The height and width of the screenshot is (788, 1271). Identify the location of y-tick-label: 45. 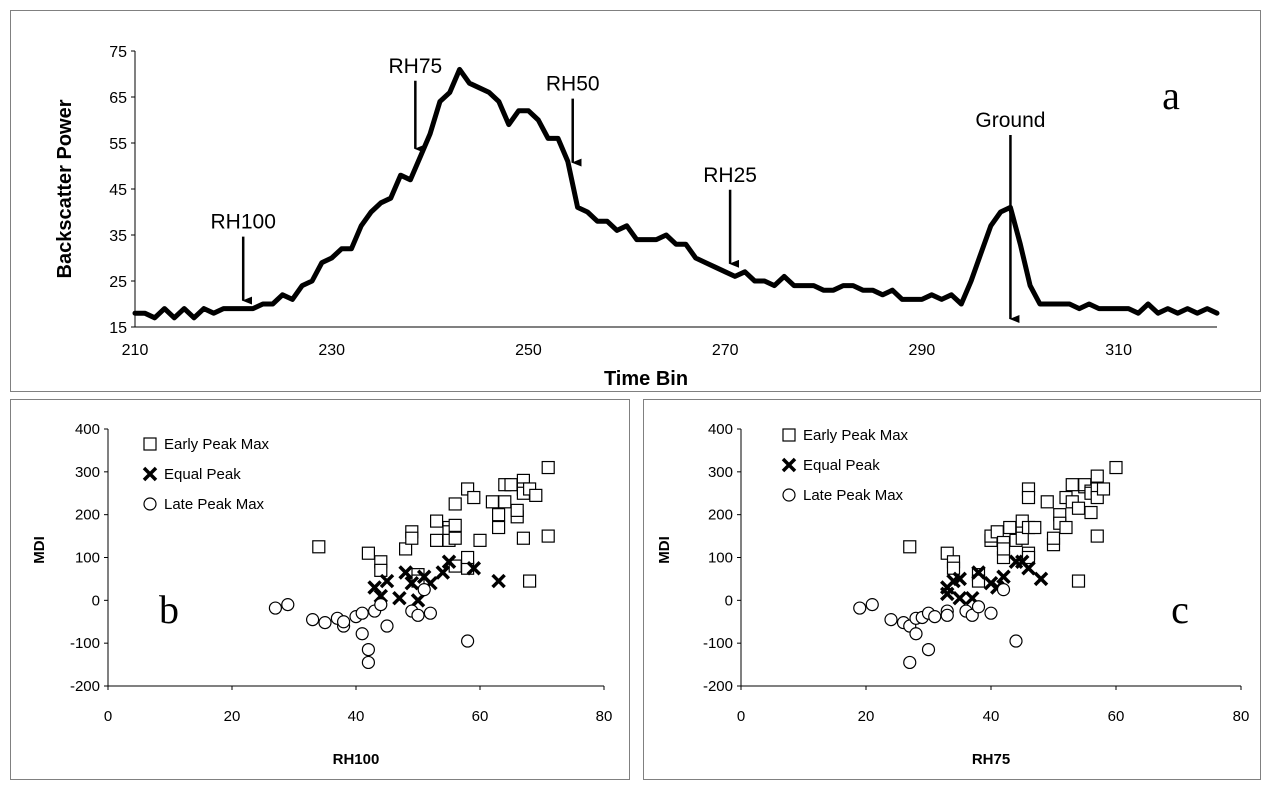
(118, 190).